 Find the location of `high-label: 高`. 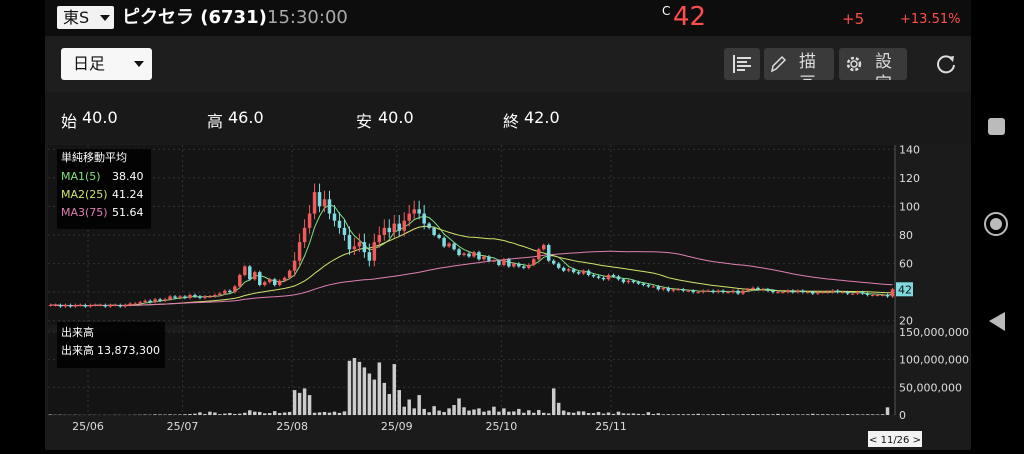

high-label: 高 is located at coordinates (215, 120).